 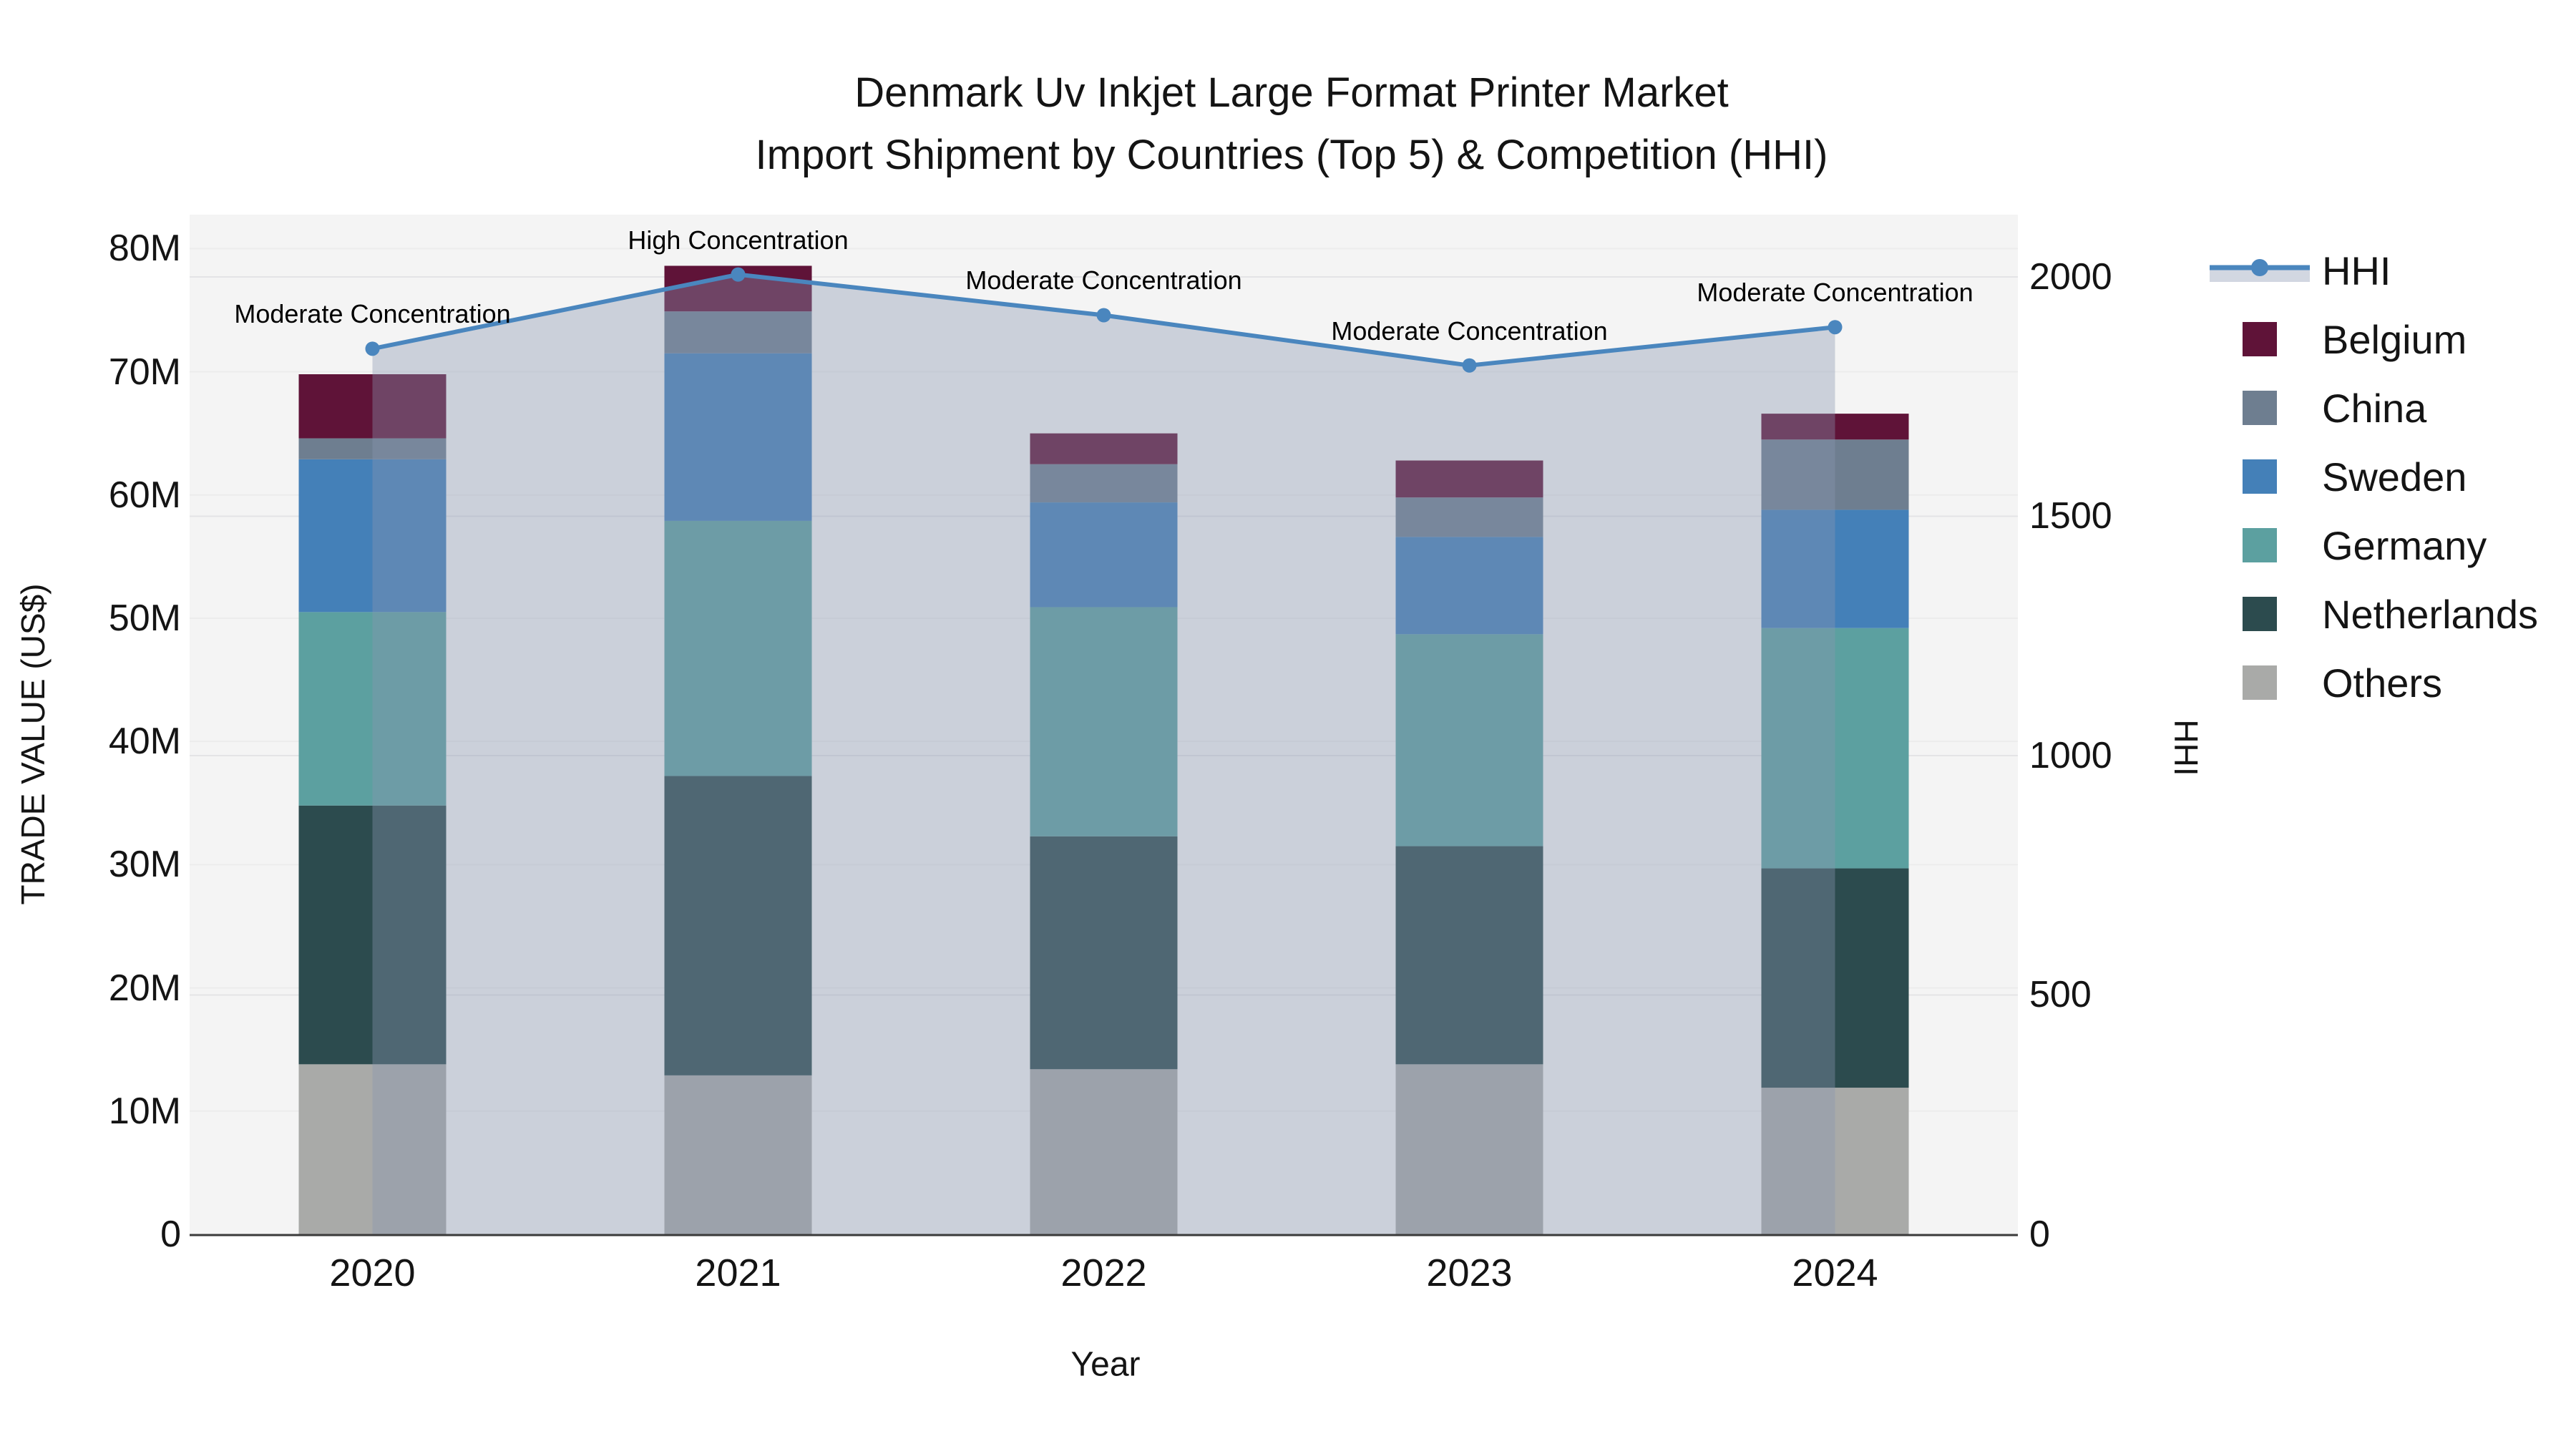 What do you see at coordinates (2382, 683) in the screenshot?
I see `legend-label: Others` at bounding box center [2382, 683].